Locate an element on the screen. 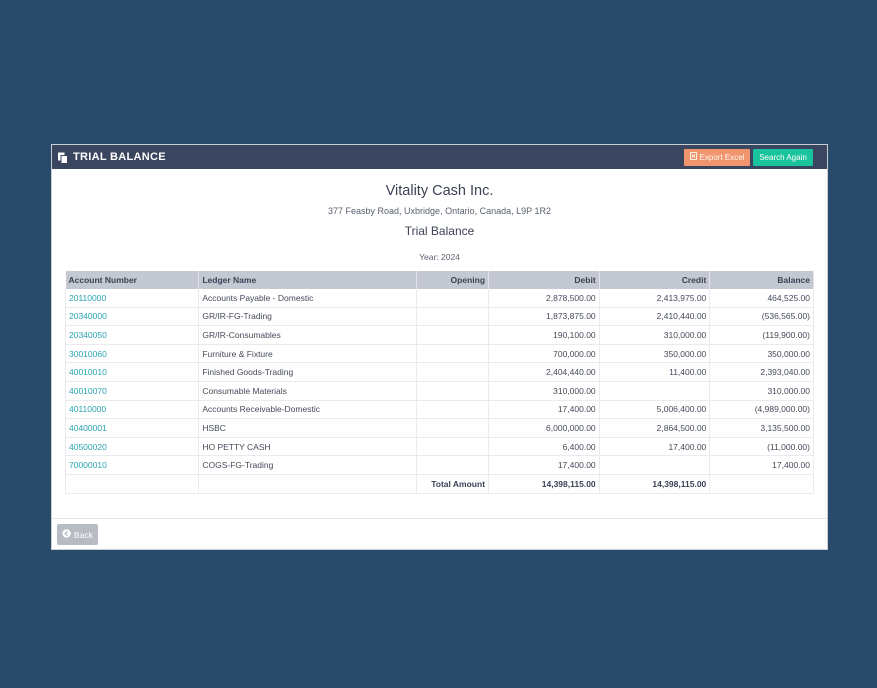  credit-cell: 2,413,975.00 is located at coordinates (655, 298).